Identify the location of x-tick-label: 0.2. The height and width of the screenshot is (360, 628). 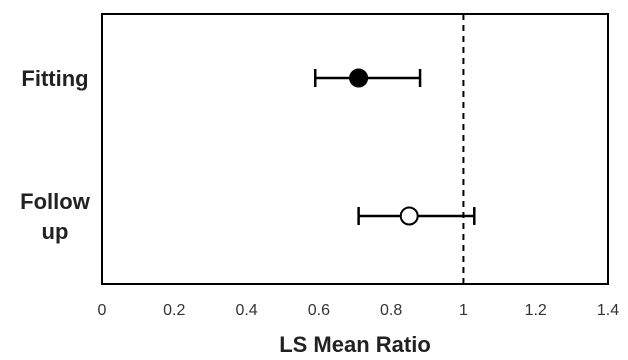
(174, 310).